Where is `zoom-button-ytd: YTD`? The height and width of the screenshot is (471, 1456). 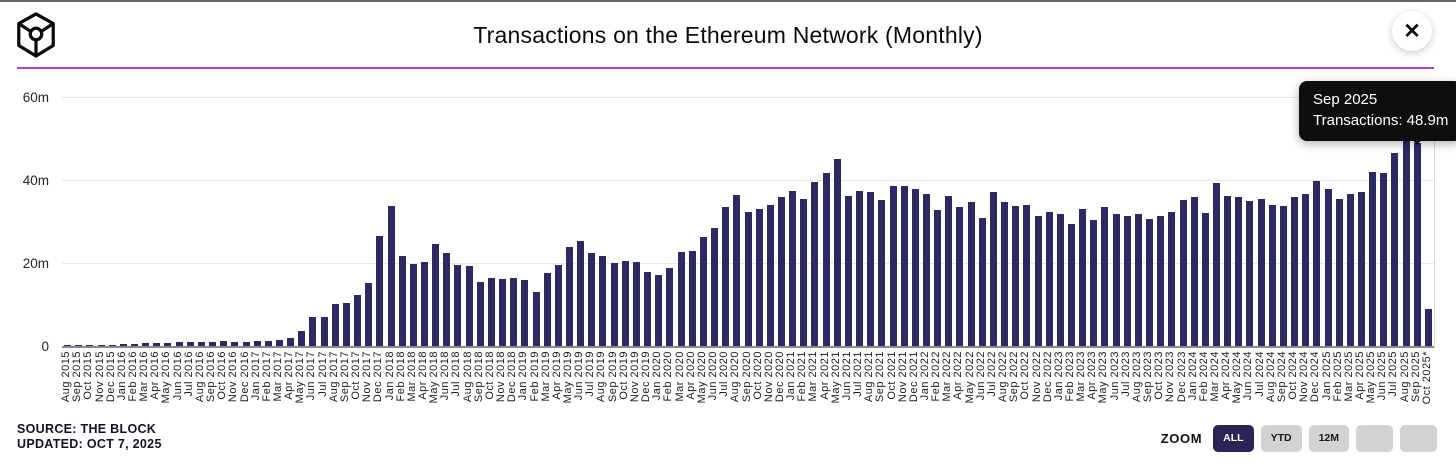 zoom-button-ytd: YTD is located at coordinates (1281, 438).